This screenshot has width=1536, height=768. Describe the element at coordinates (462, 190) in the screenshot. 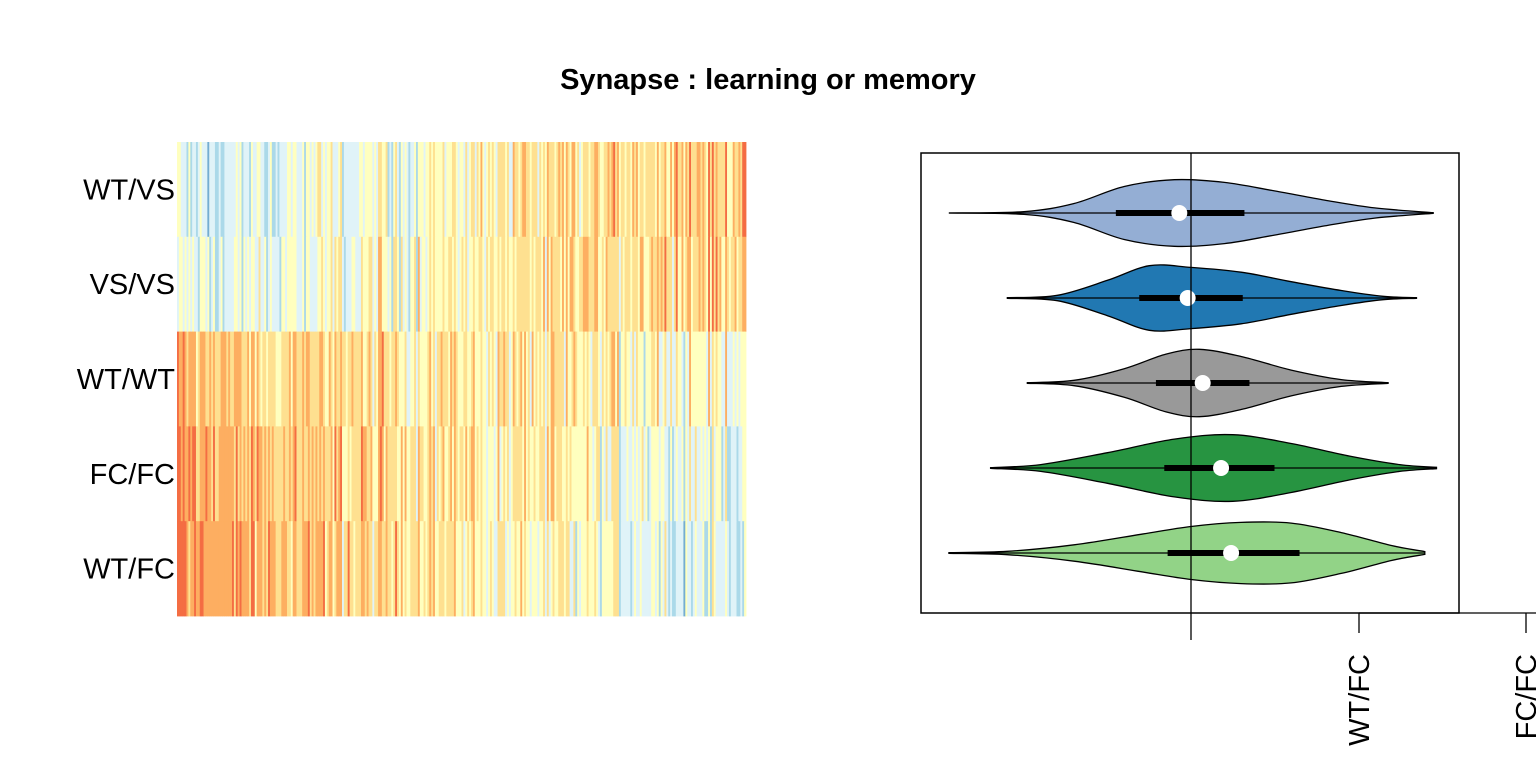

I see `heatmap-row` at that location.